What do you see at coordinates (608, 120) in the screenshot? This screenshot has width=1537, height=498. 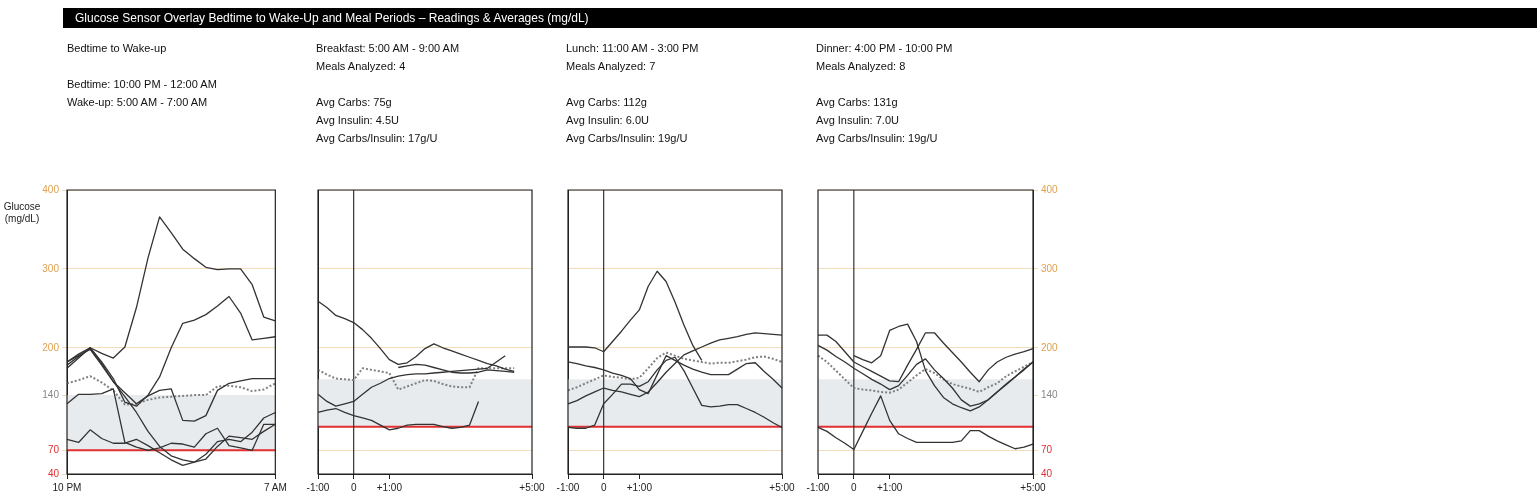 I see `text: Avg Insulin: 6.0U` at bounding box center [608, 120].